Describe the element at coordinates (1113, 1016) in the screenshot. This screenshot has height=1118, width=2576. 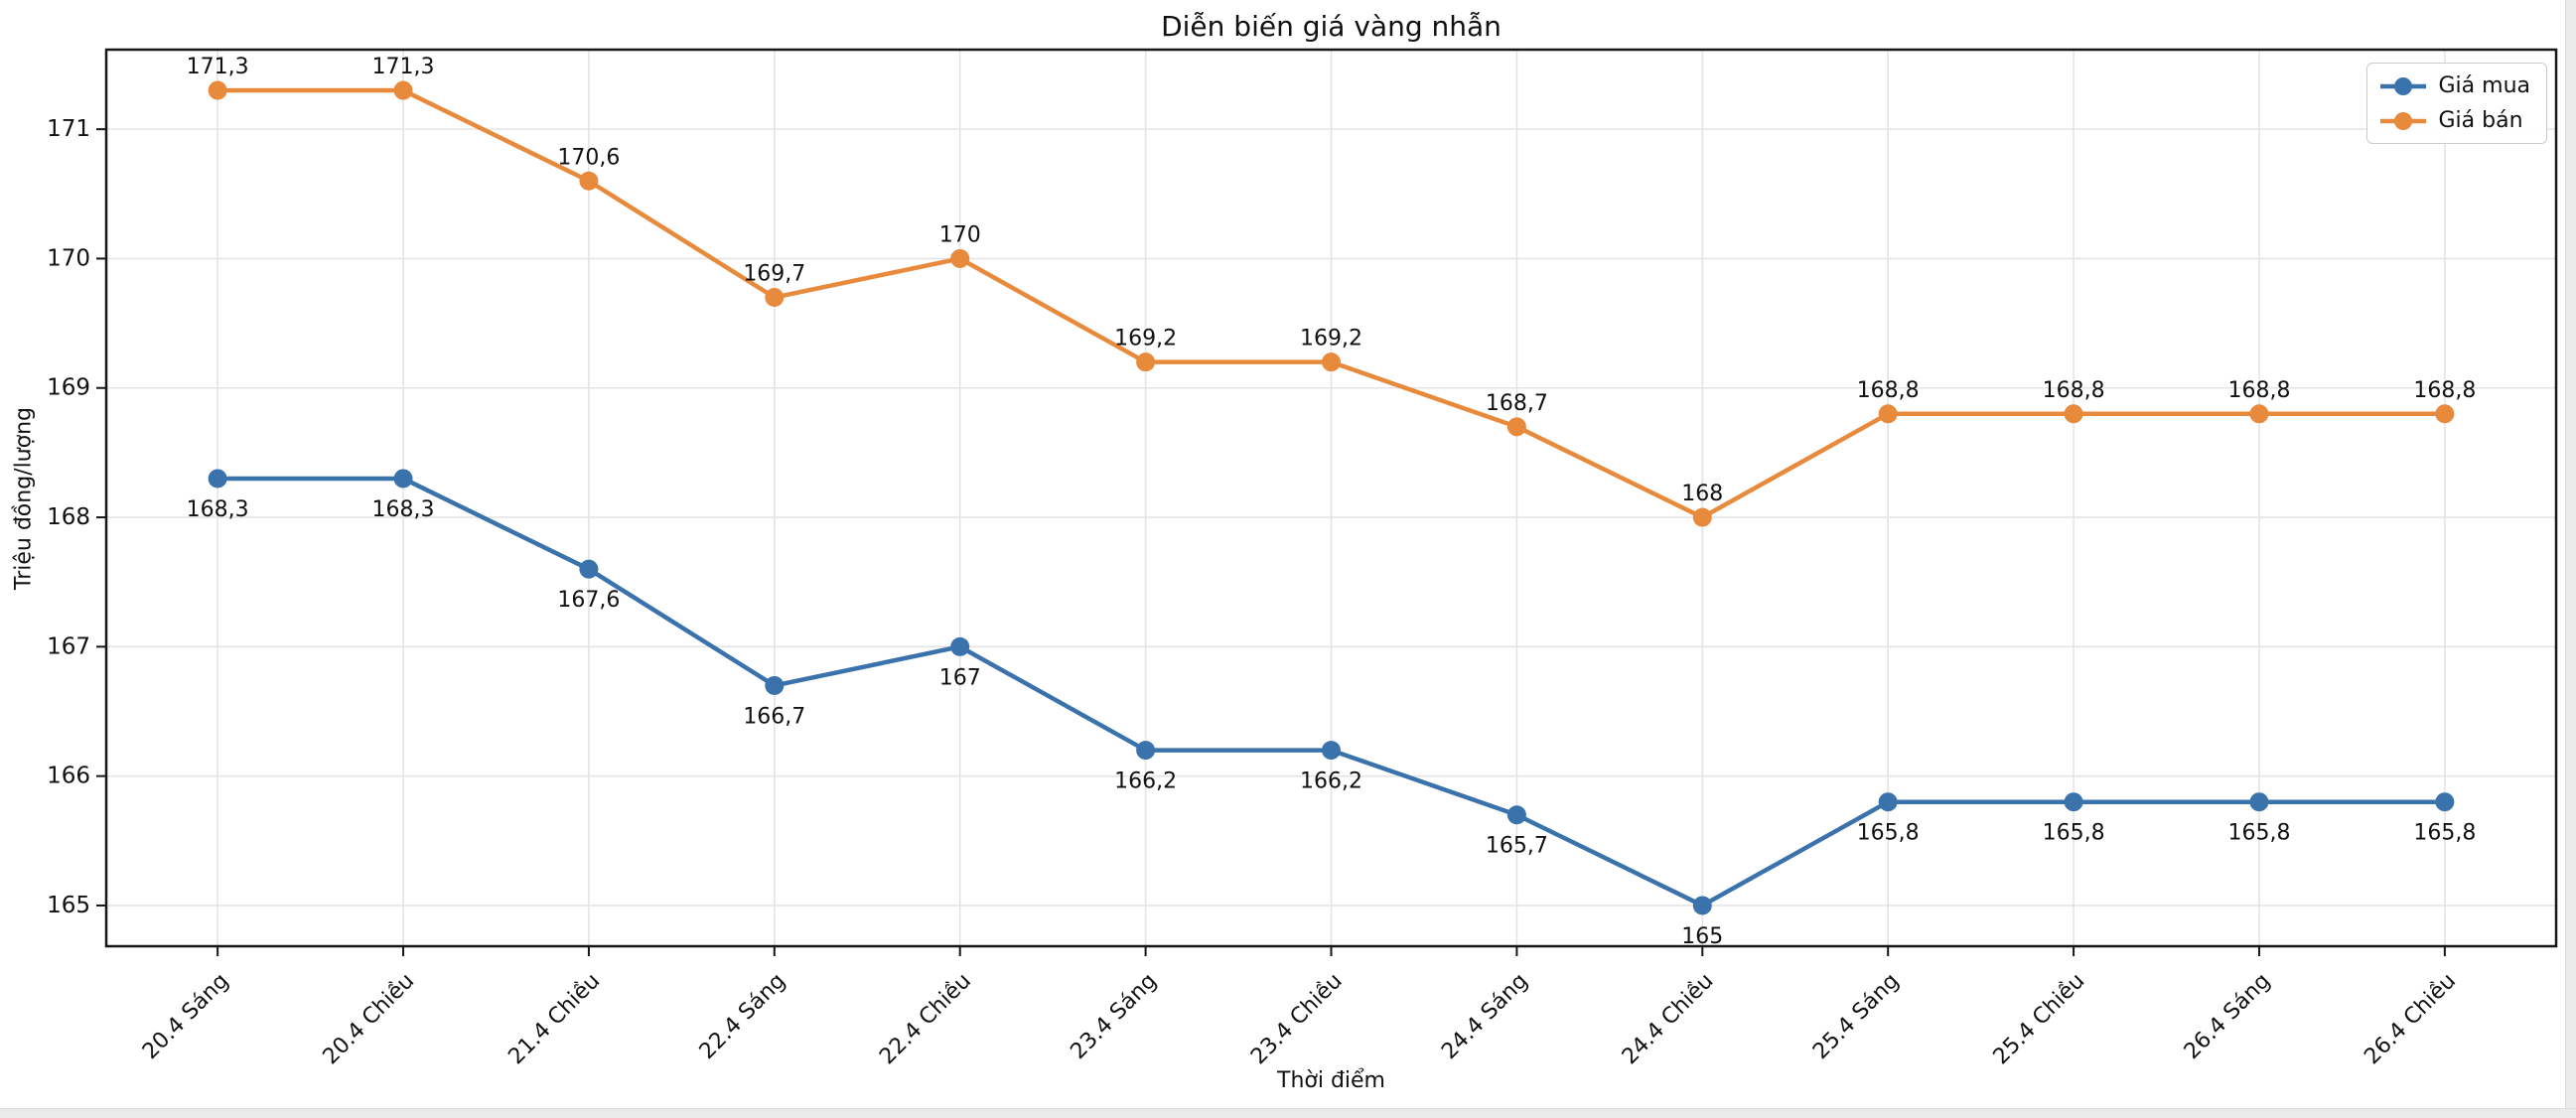
I see `x-tick-label: 23.4 Sáng` at that location.